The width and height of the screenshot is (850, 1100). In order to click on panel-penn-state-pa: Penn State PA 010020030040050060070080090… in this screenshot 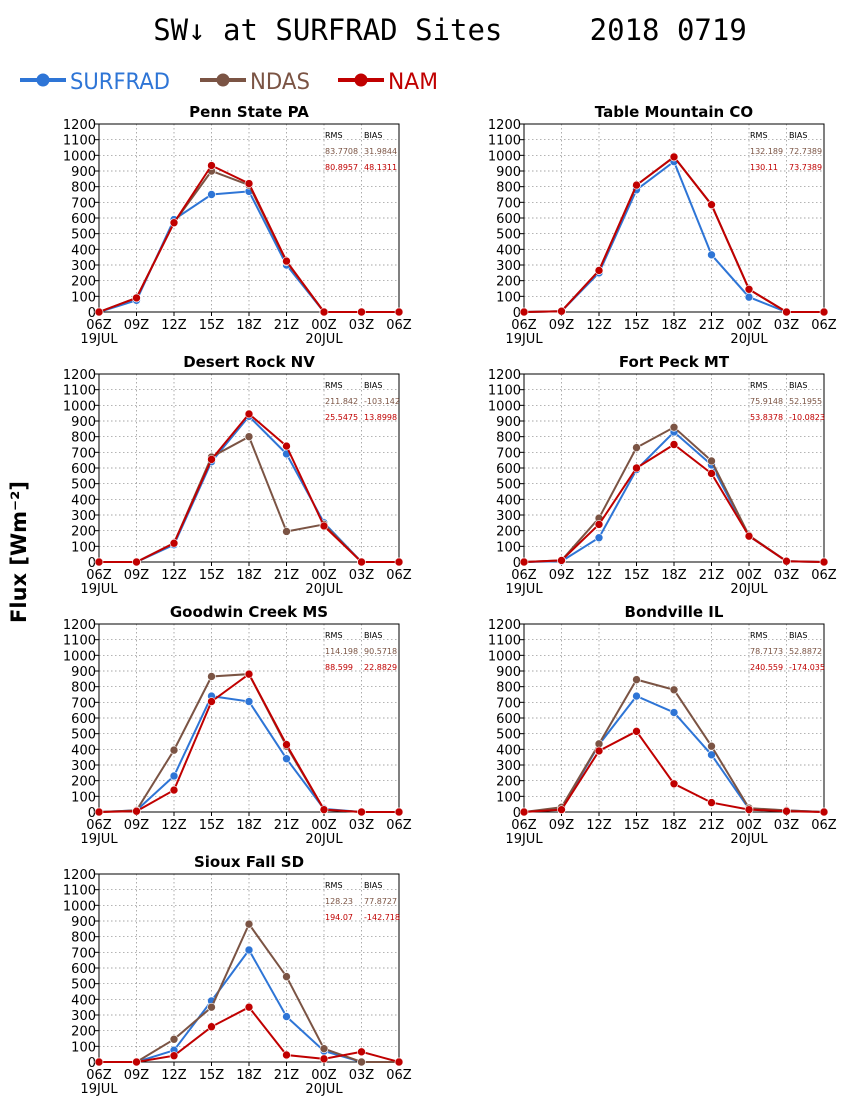, I will do `click(237, 225)`.